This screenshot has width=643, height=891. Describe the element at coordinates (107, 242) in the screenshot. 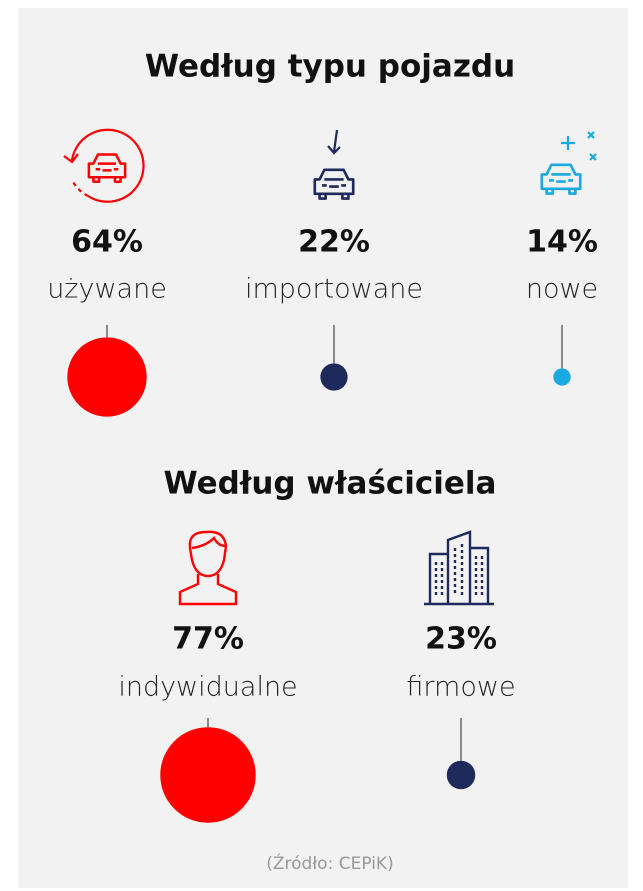

I see `percent: 64%` at that location.